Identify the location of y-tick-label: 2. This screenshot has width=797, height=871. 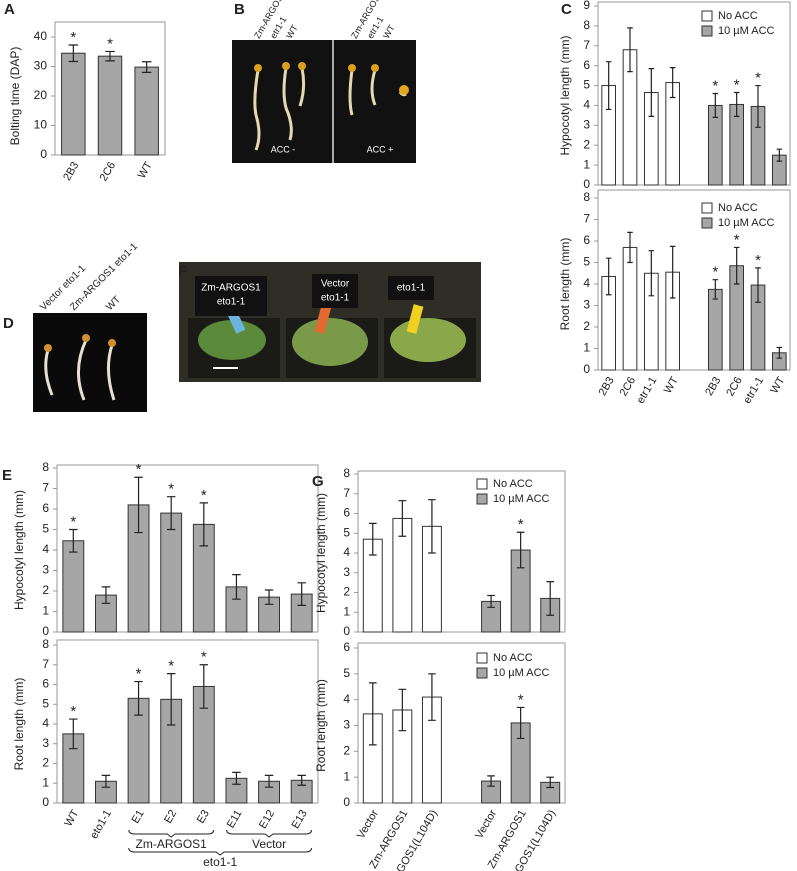
(586, 326).